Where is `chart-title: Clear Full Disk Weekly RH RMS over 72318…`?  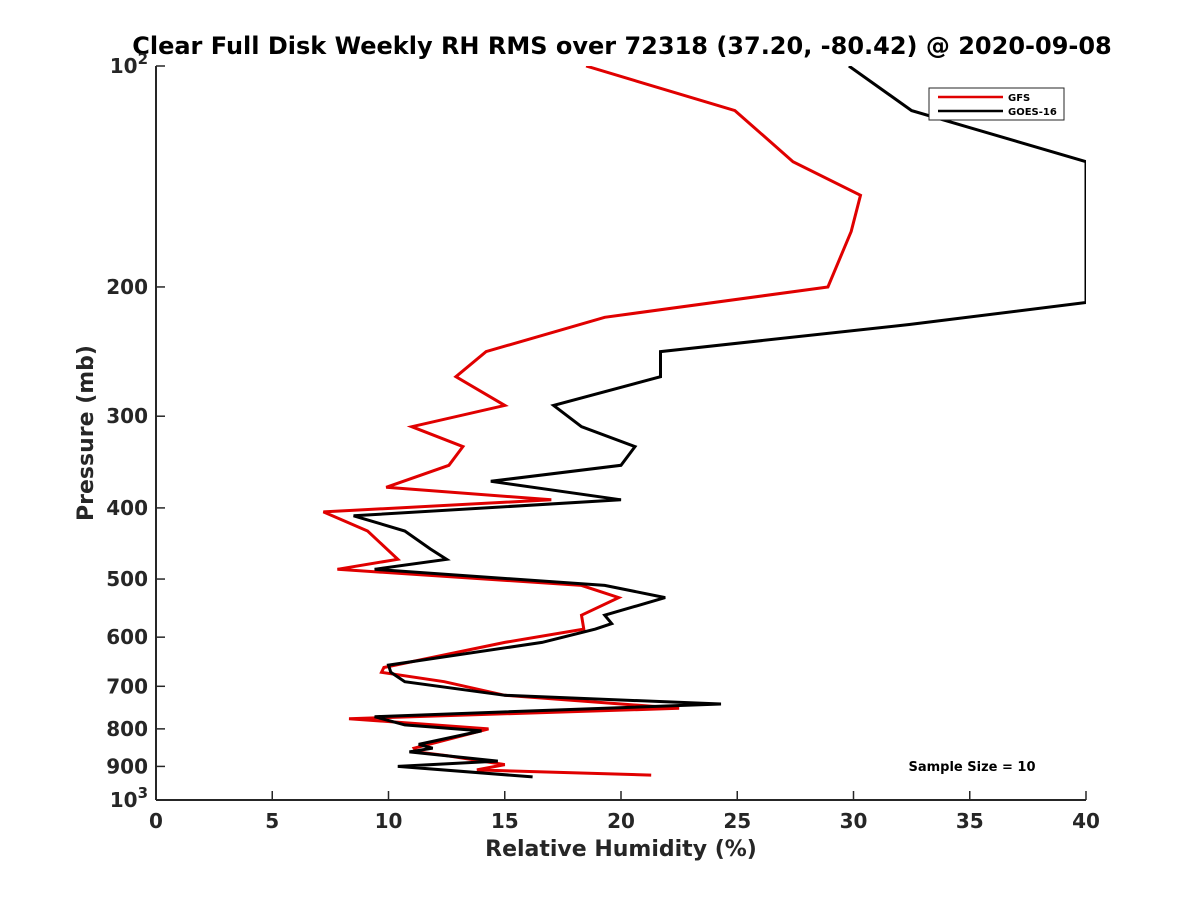 chart-title: Clear Full Disk Weekly RH RMS over 72318… is located at coordinates (622, 46).